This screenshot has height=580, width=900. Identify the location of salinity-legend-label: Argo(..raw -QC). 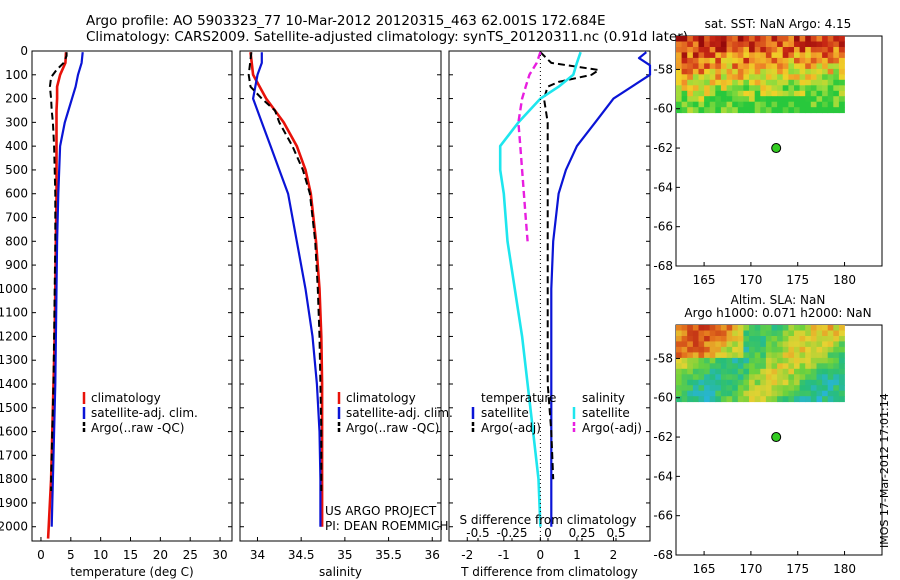
(392, 428).